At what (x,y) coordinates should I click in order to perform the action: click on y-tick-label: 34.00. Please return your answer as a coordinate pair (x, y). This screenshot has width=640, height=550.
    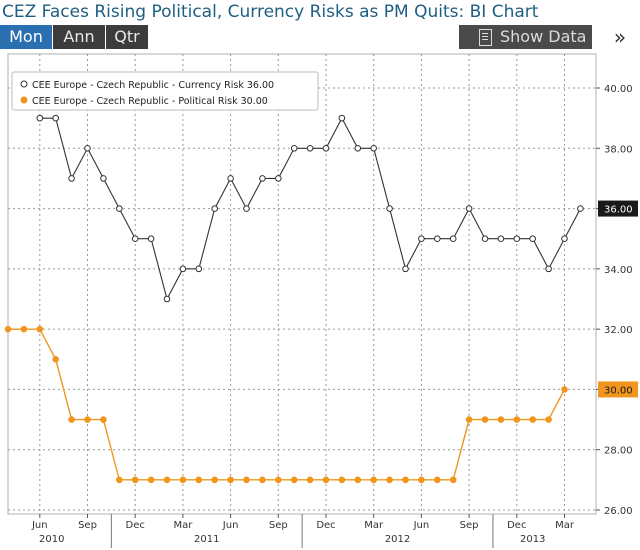
    Looking at the image, I should click on (618, 270).